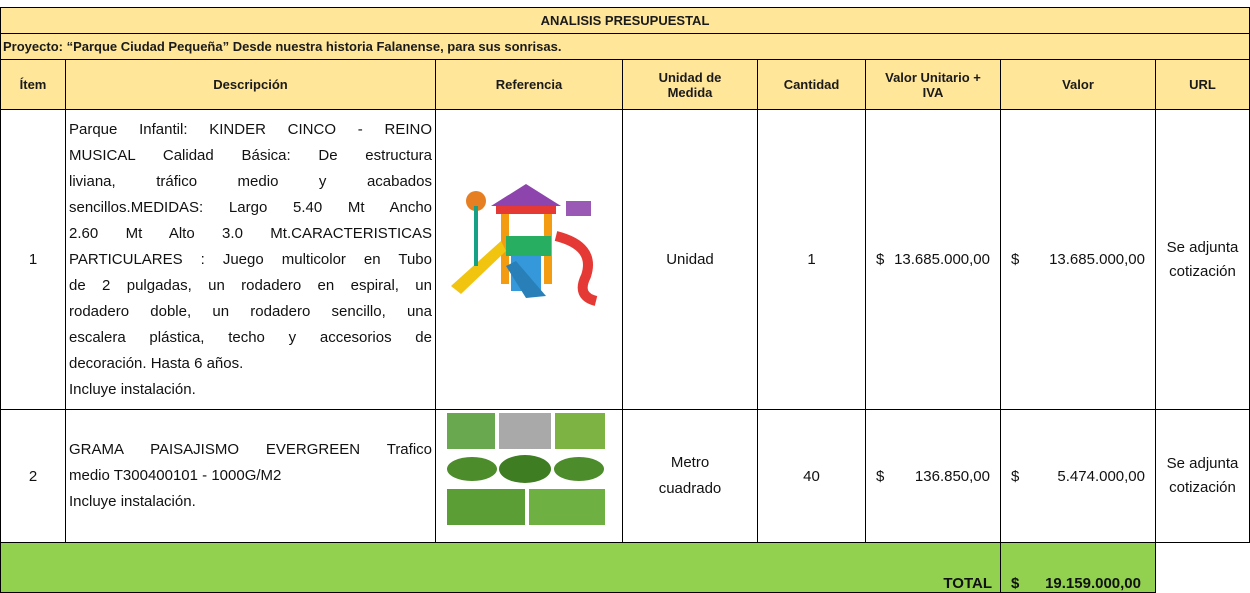  Describe the element at coordinates (1093, 583) in the screenshot. I see `amount: 19.159.000,00` at that location.